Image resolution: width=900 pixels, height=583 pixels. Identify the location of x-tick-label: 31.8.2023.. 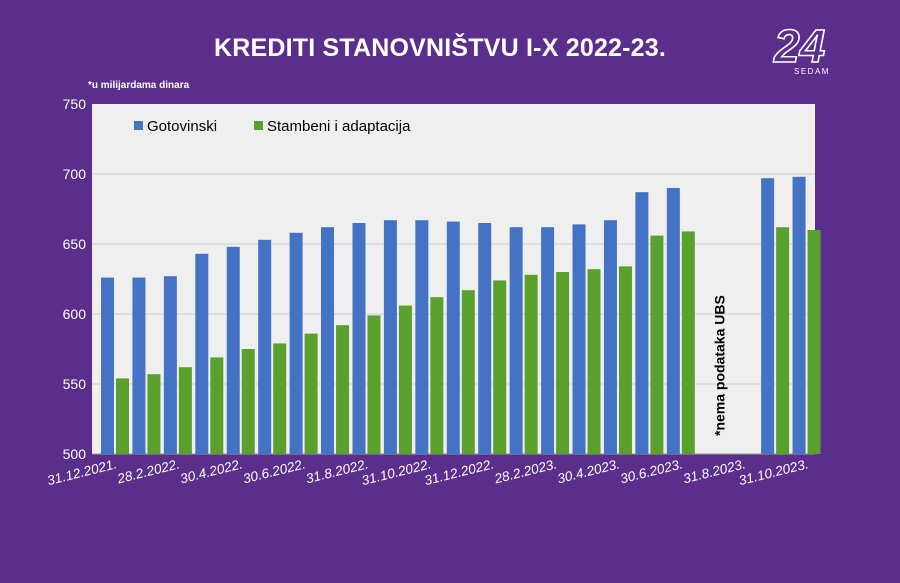
(715, 471).